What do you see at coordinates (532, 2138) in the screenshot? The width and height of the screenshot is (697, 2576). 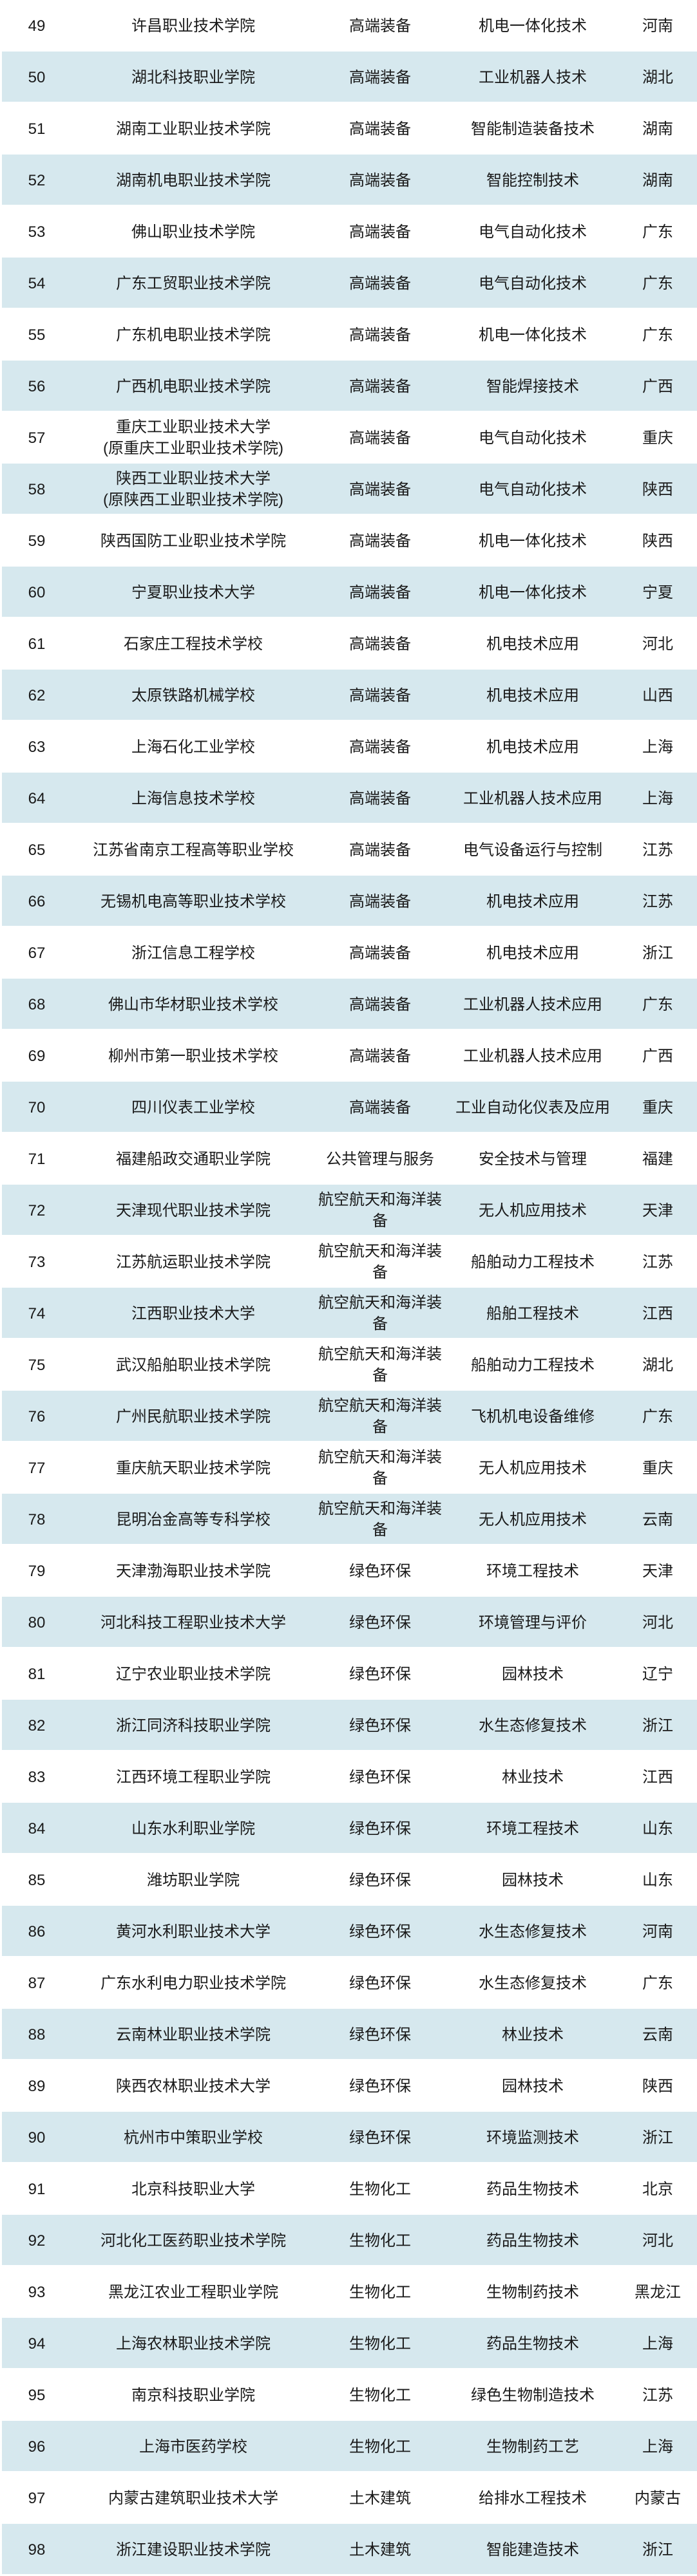 I see `major-cell: 环境监测技术` at bounding box center [532, 2138].